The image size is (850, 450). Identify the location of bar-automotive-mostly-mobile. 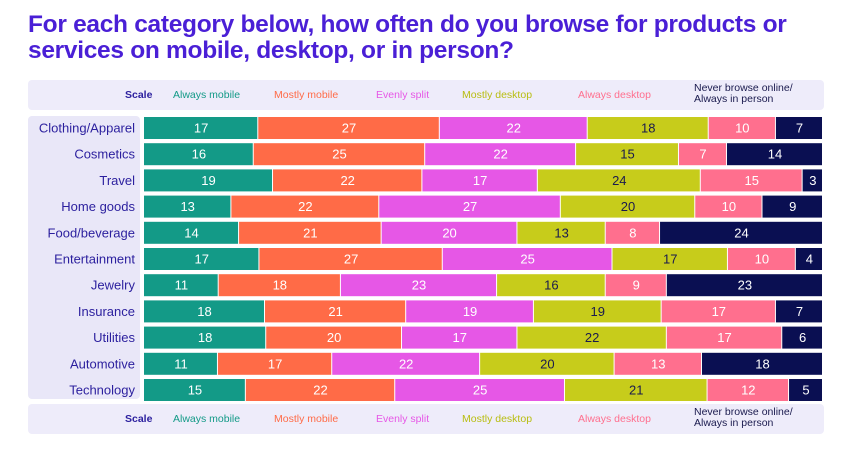
(274, 363).